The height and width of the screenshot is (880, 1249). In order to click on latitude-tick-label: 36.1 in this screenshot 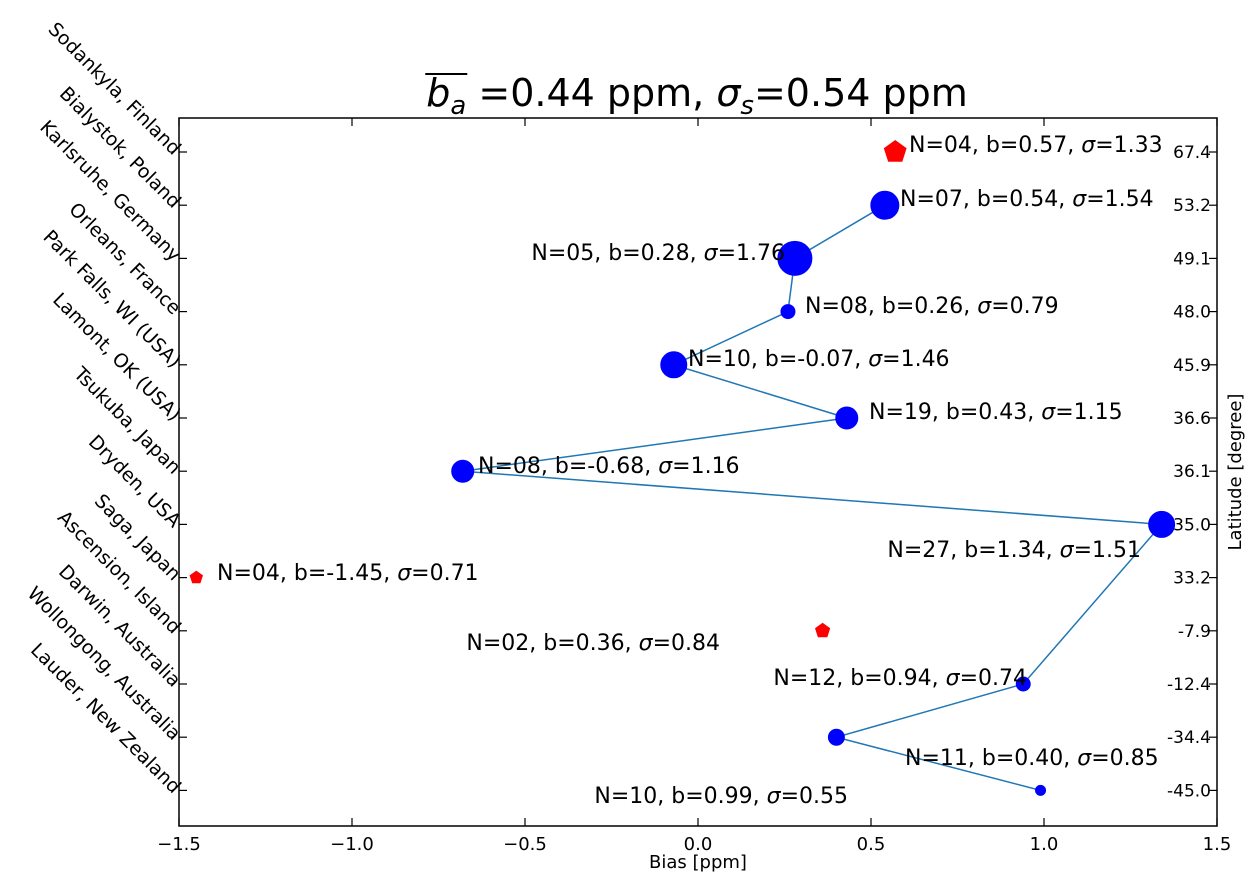, I will do `click(1192, 472)`.